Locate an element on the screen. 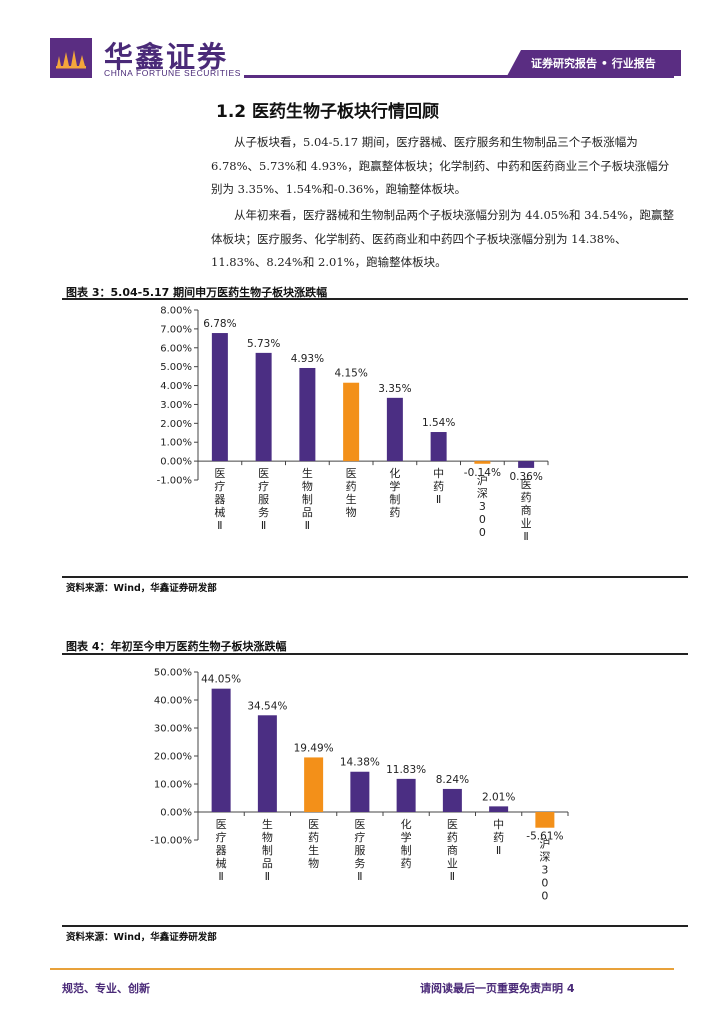 The width and height of the screenshot is (724, 1024). y-tick-label: 1.00% is located at coordinates (176, 443).